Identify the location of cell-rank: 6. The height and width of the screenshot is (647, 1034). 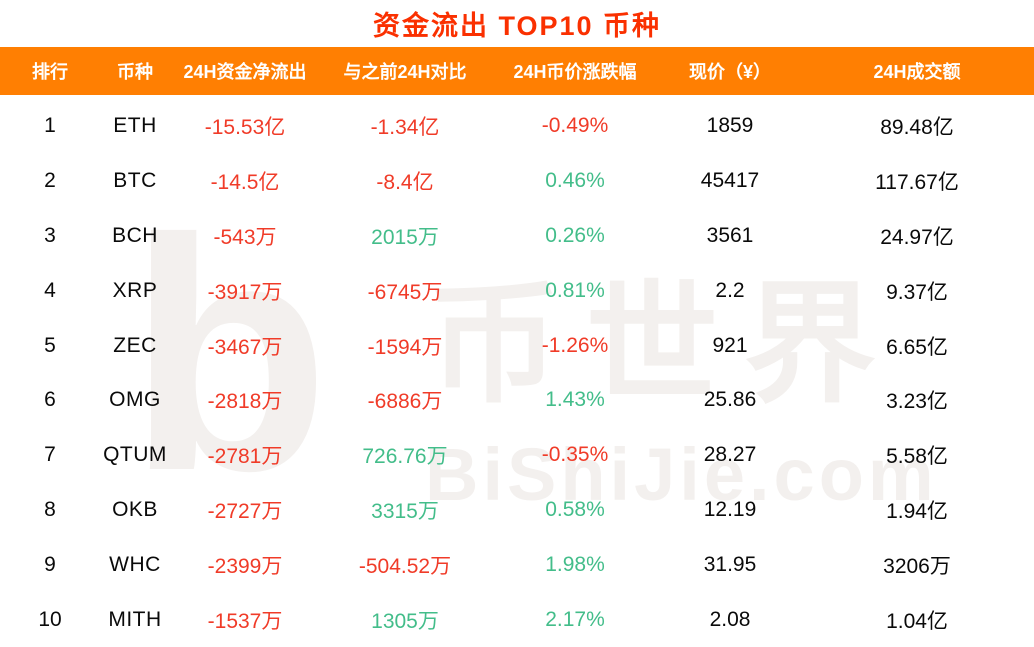
(50, 400).